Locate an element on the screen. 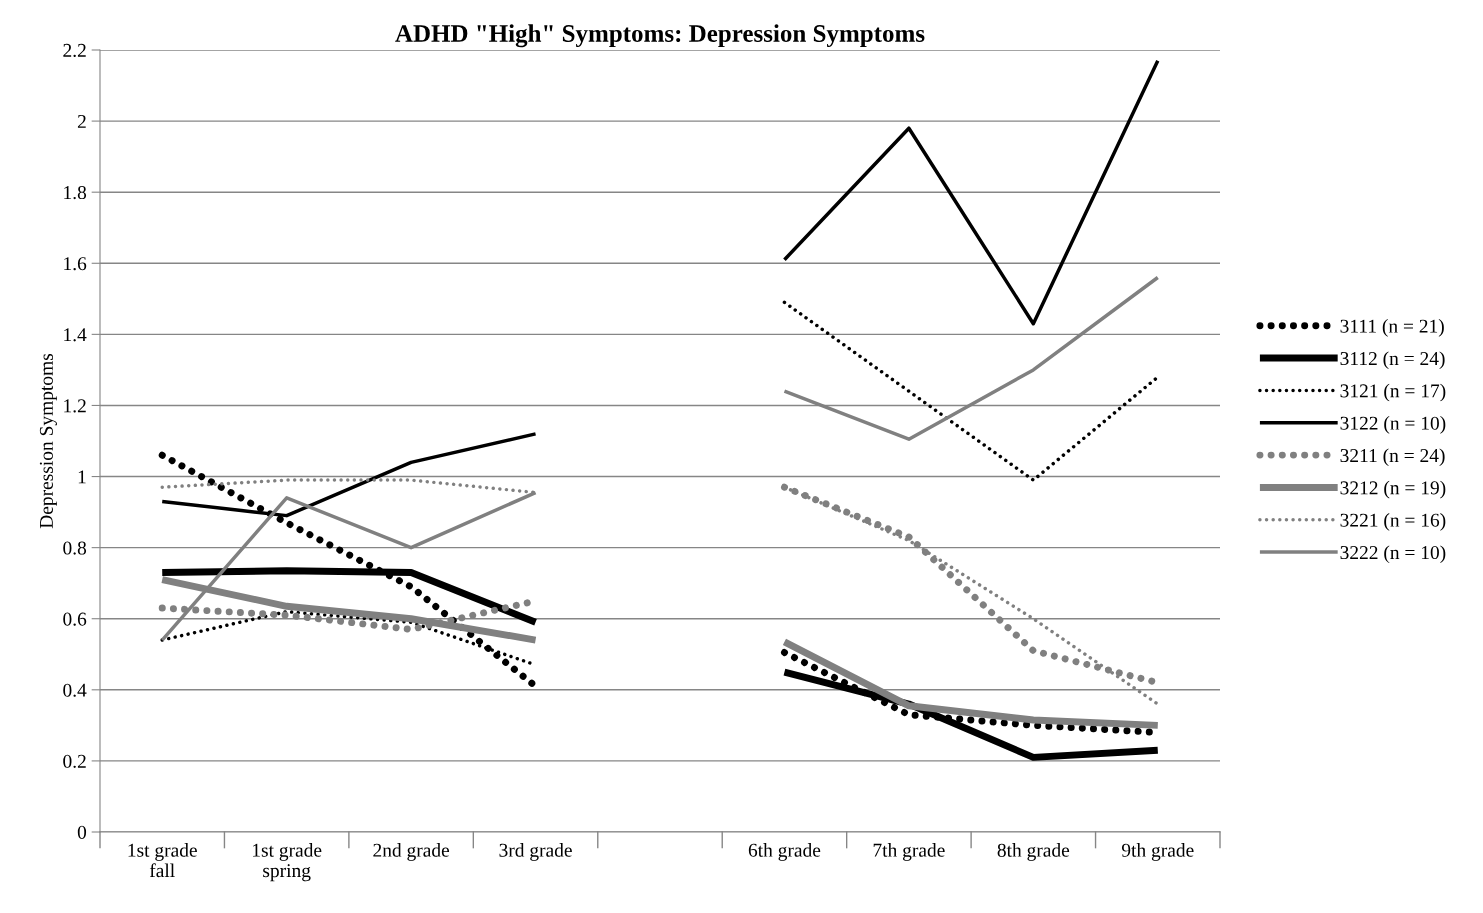  x-tick-label: 3rd grade is located at coordinates (535, 852).